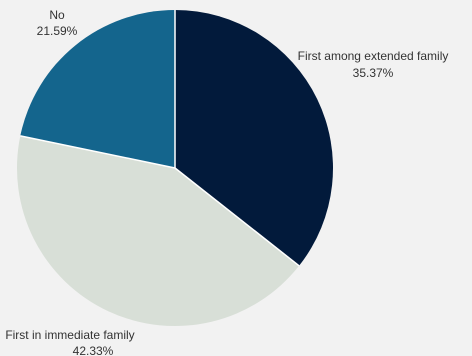  What do you see at coordinates (373, 73) in the screenshot?
I see `slice-value-extended-family: 35.37%` at bounding box center [373, 73].